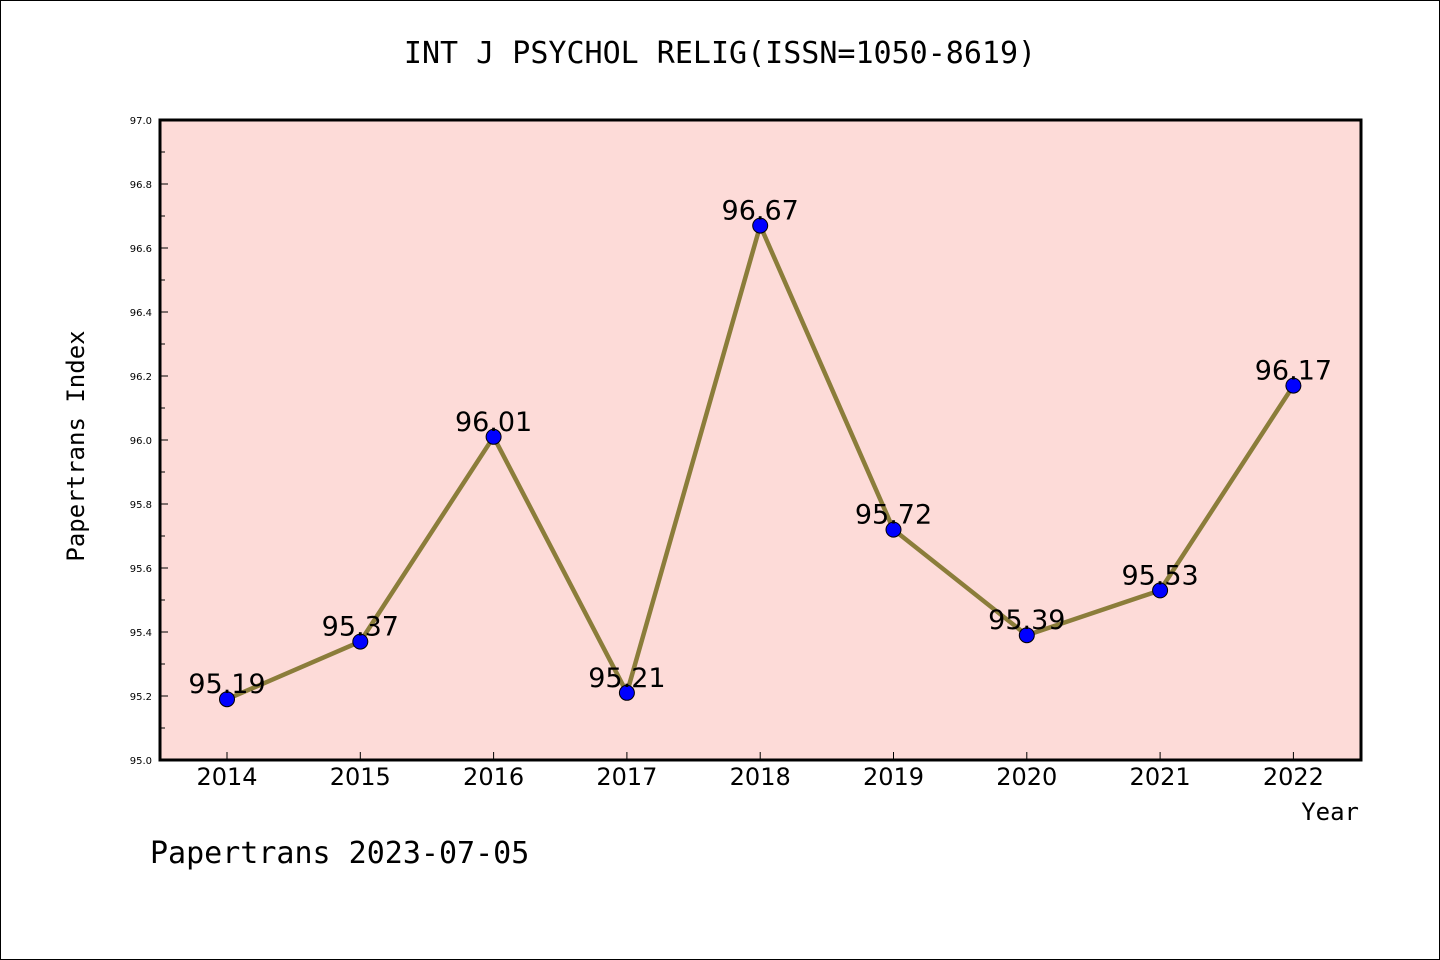 The width and height of the screenshot is (1440, 960). I want to click on x-axis: 2014 2015 2016 2017 2018 2019 2020 2021 2022, so click(760, 771).